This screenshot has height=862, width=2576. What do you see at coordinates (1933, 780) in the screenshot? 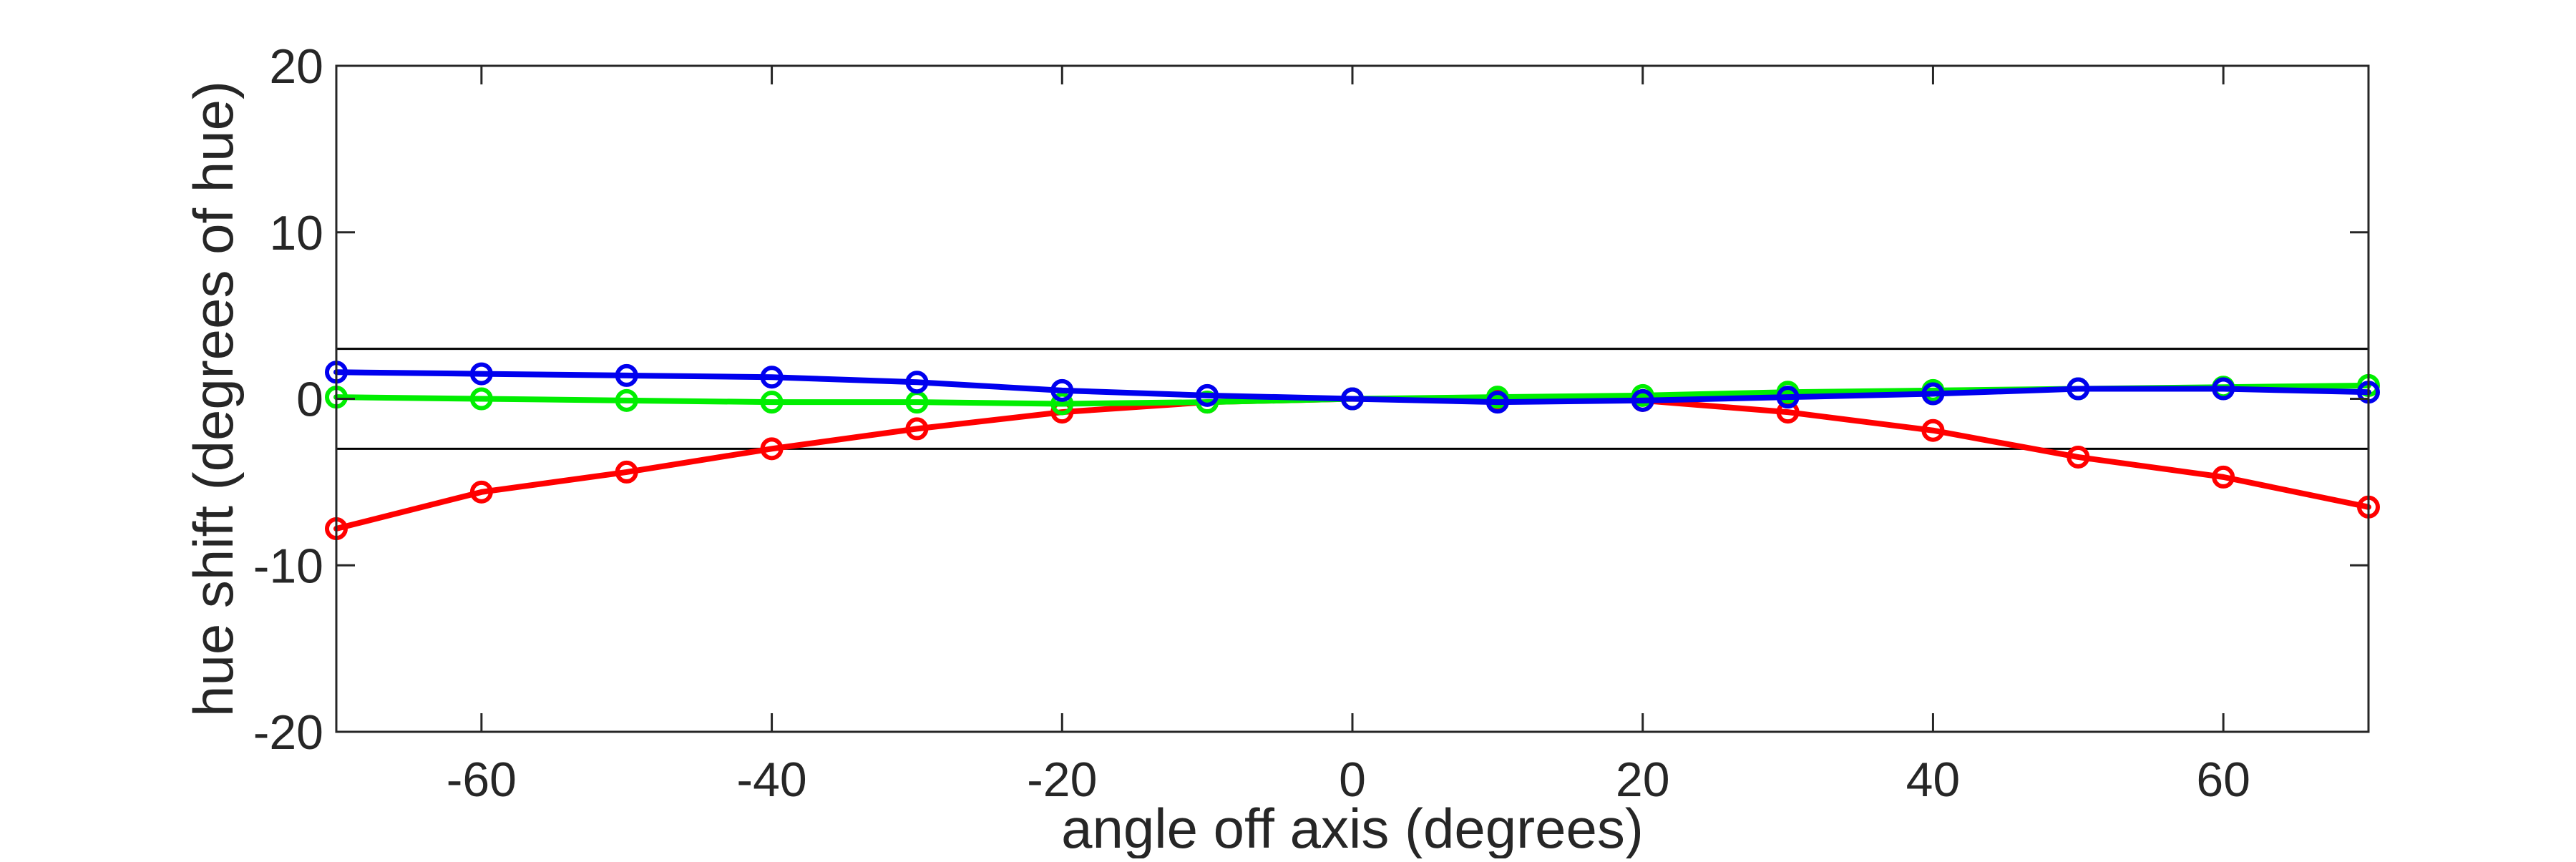
I see `x-tick-label: 40` at bounding box center [1933, 780].